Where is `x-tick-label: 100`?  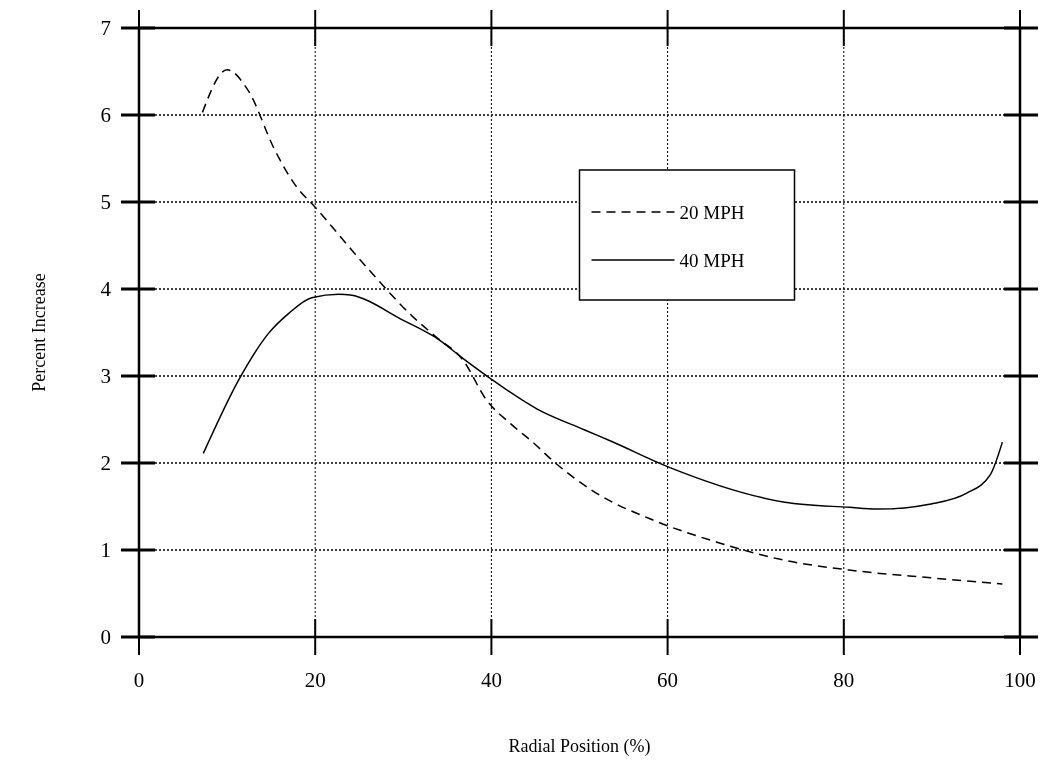
x-tick-label: 100 is located at coordinates (1020, 680).